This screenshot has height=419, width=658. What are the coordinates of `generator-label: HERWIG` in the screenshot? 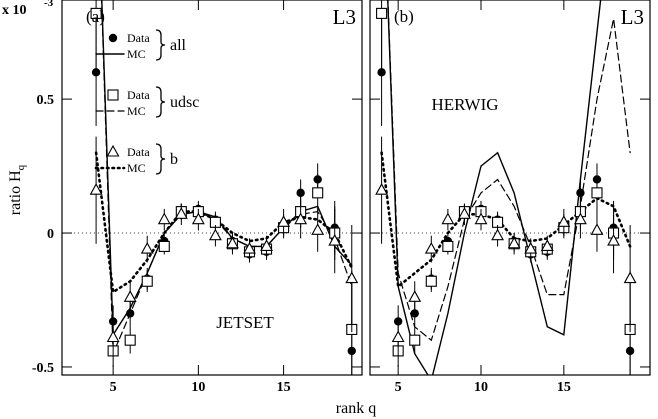 It's located at (464, 104).